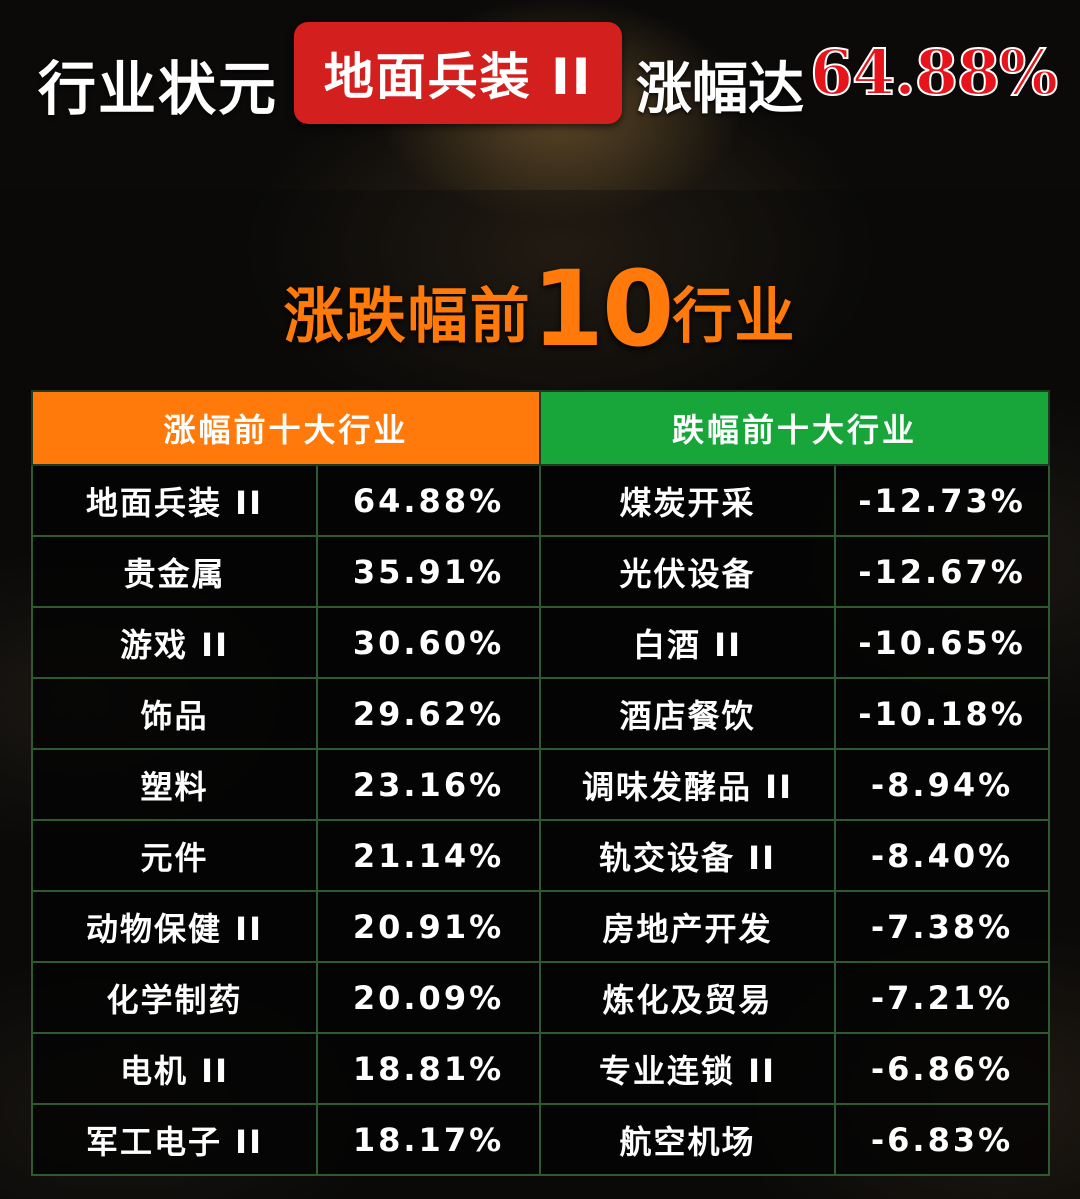 The height and width of the screenshot is (1199, 1080). What do you see at coordinates (688, 1068) in the screenshot?
I see `loser-name: 专业连锁 II` at bounding box center [688, 1068].